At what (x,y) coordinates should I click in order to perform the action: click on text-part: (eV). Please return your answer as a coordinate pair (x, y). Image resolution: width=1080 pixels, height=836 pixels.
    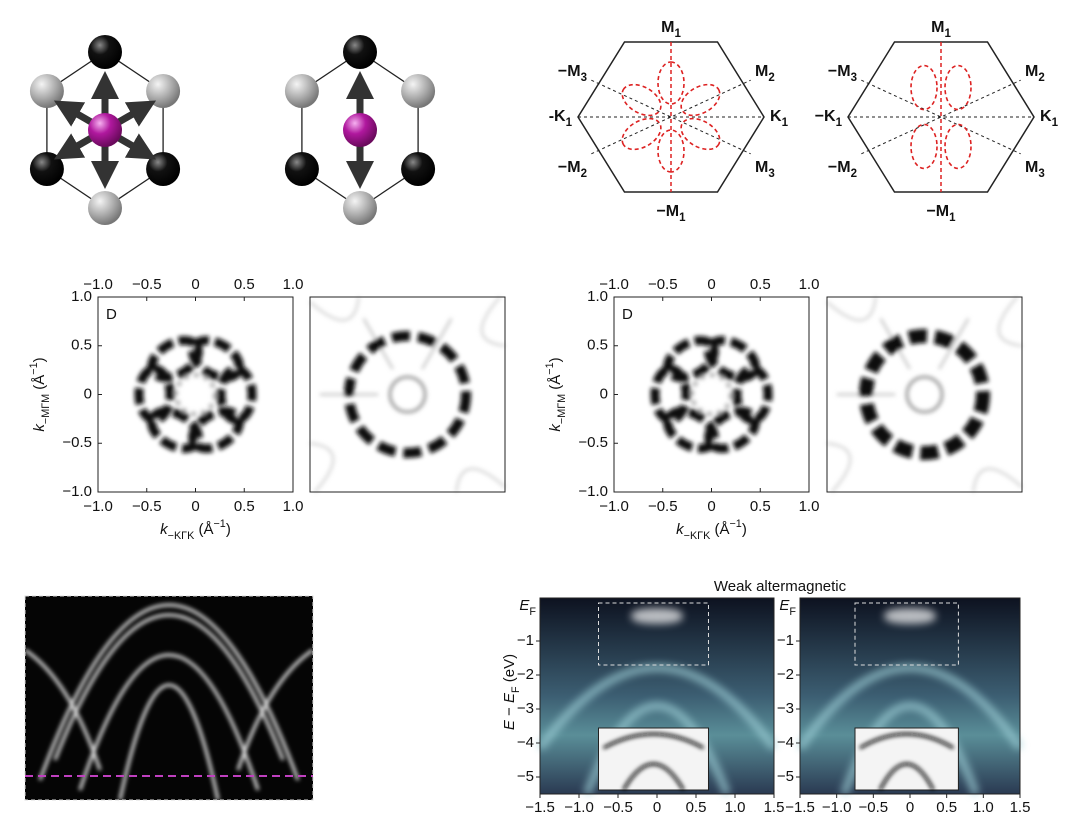
    Looking at the image, I should click on (509, 670).